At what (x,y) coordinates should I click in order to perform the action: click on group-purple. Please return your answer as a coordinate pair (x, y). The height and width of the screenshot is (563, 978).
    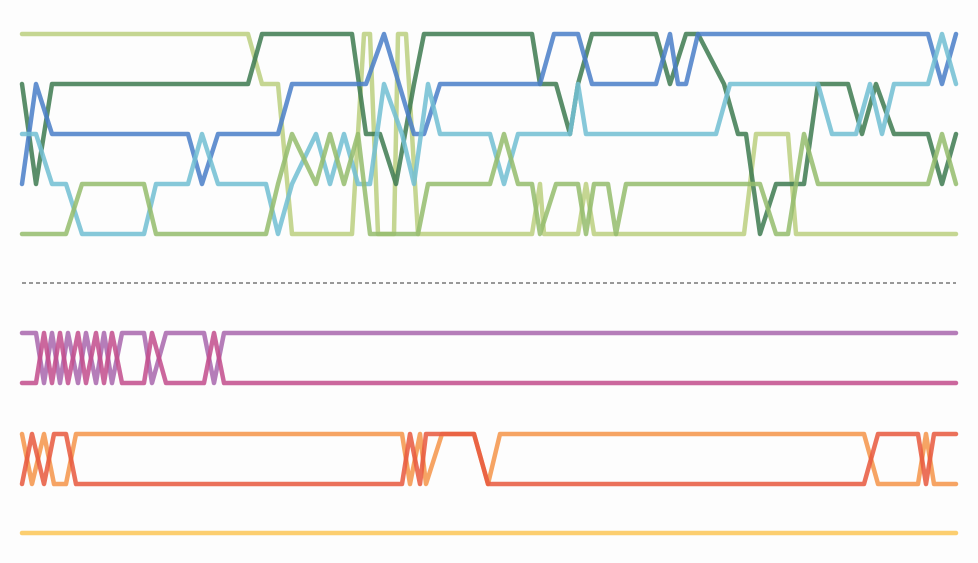
    Looking at the image, I should click on (489, 358).